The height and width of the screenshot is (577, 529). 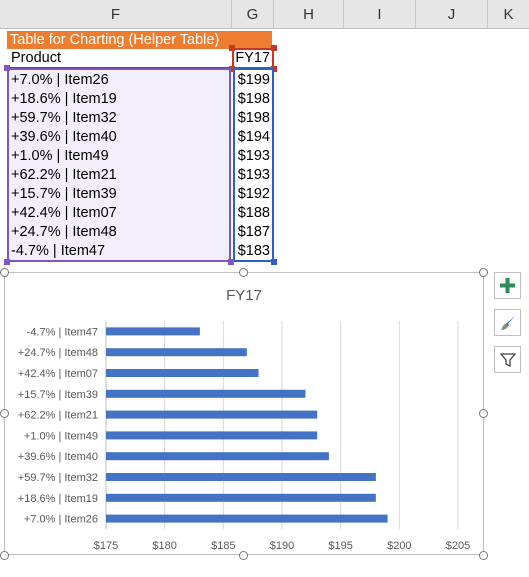 What do you see at coordinates (64, 99) in the screenshot?
I see `product-cell: +18.6% | Item19` at bounding box center [64, 99].